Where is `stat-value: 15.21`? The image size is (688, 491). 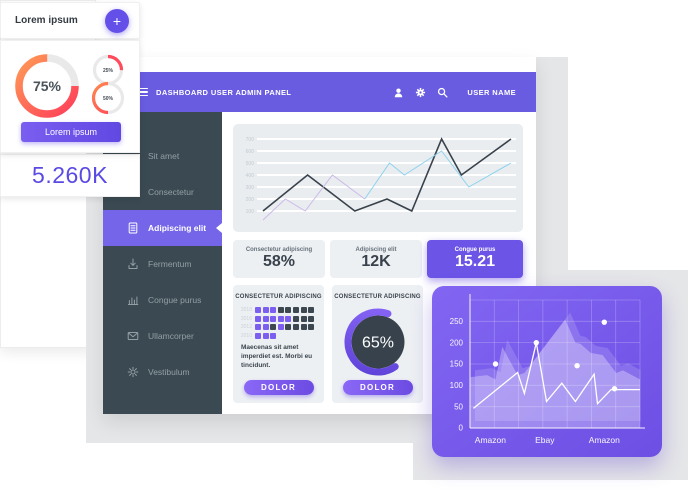
stat-value: 15.21 is located at coordinates (475, 262).